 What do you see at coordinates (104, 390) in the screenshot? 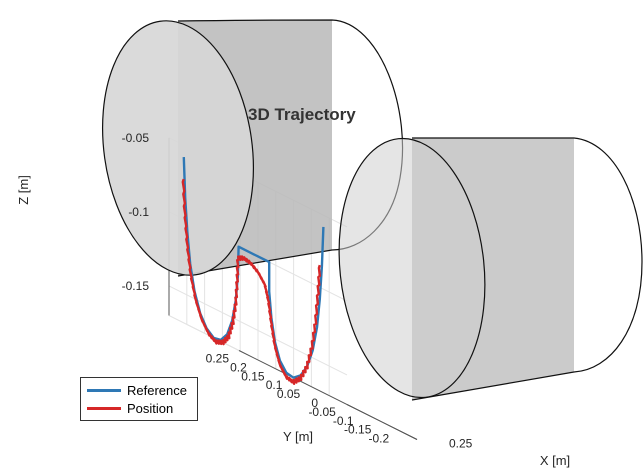
I see `legend-swatch-reference` at bounding box center [104, 390].